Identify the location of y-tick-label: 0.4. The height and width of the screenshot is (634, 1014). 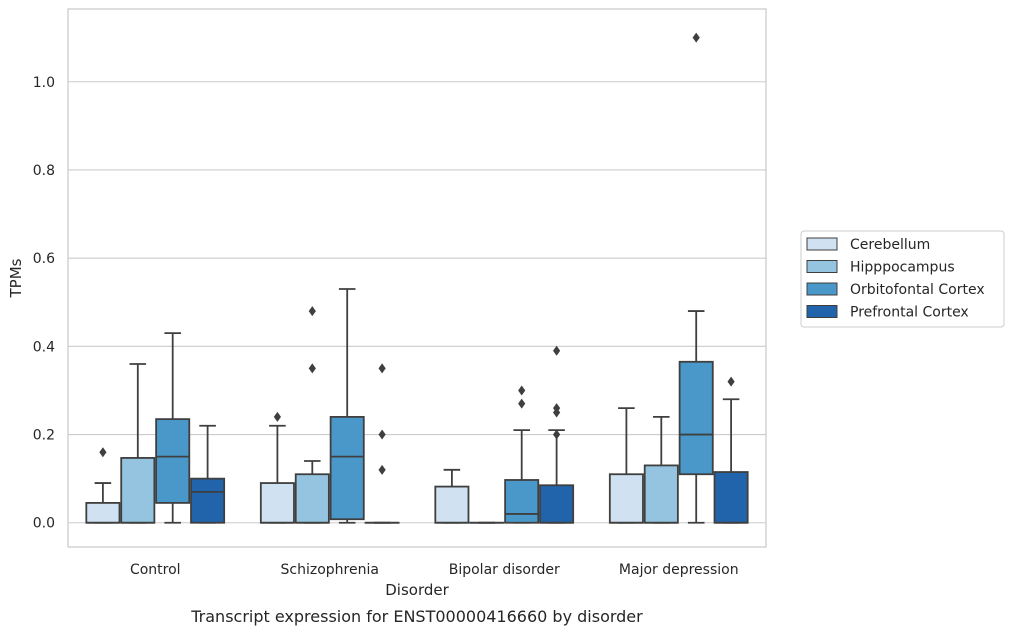
(44, 347).